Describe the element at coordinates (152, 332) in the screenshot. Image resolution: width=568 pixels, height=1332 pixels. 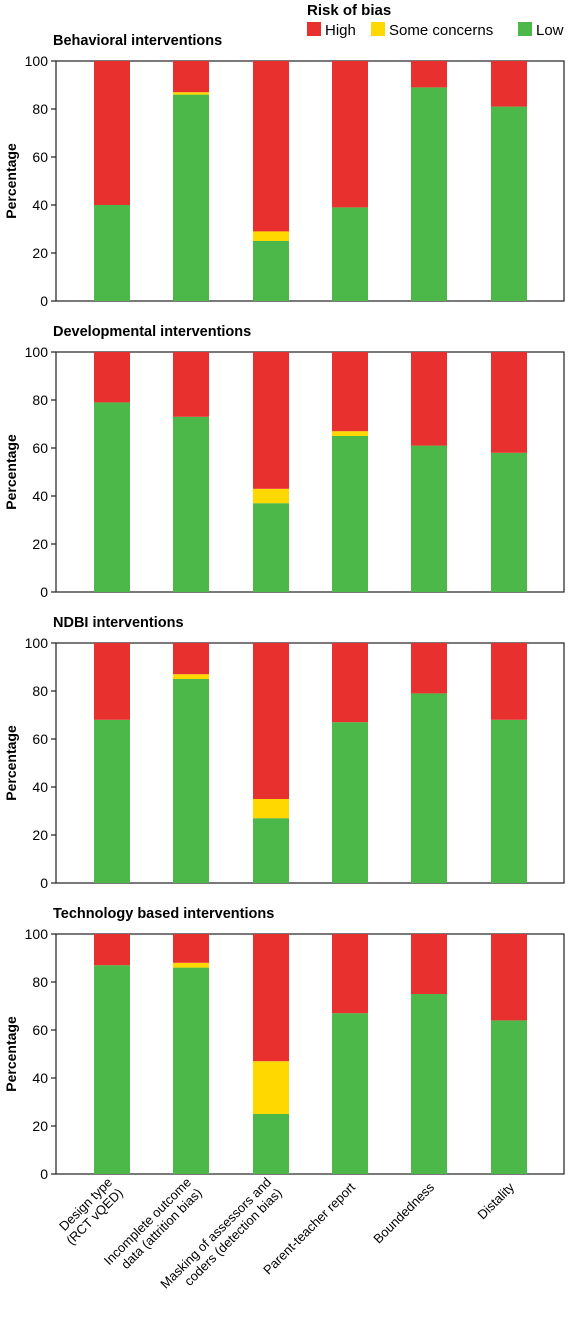
I see `panel-title: Developmental interventions` at that location.